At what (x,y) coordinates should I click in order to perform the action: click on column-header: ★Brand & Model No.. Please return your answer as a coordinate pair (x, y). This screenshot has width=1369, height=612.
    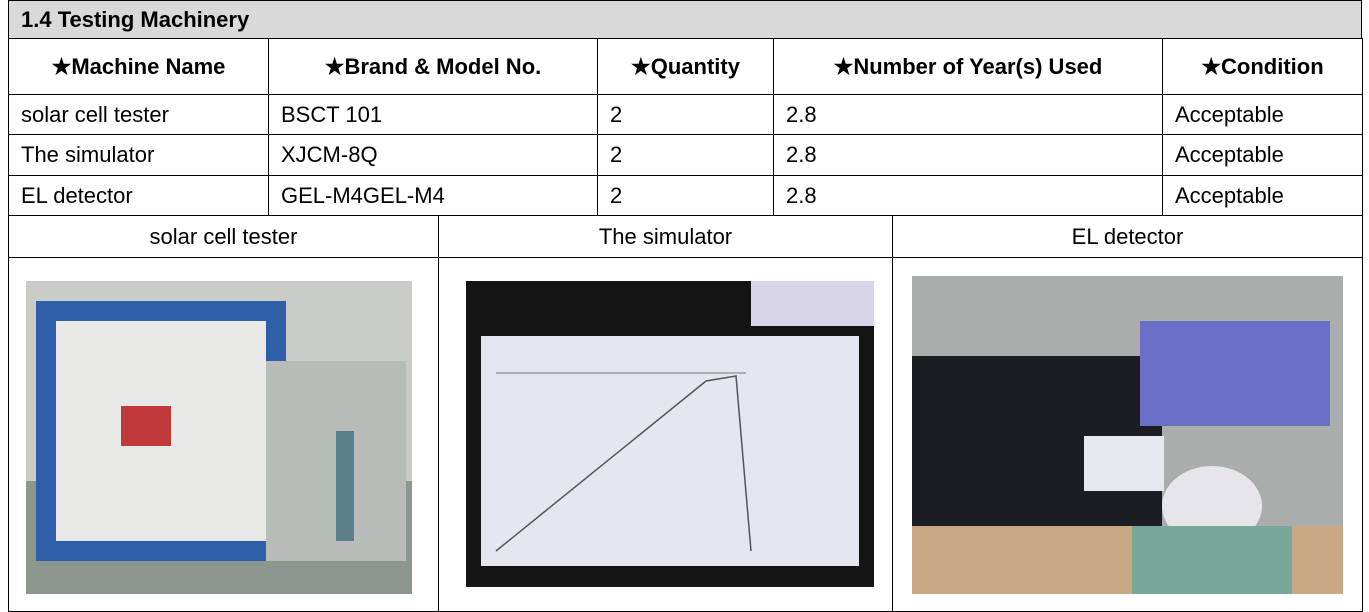
    Looking at the image, I should click on (433, 66).